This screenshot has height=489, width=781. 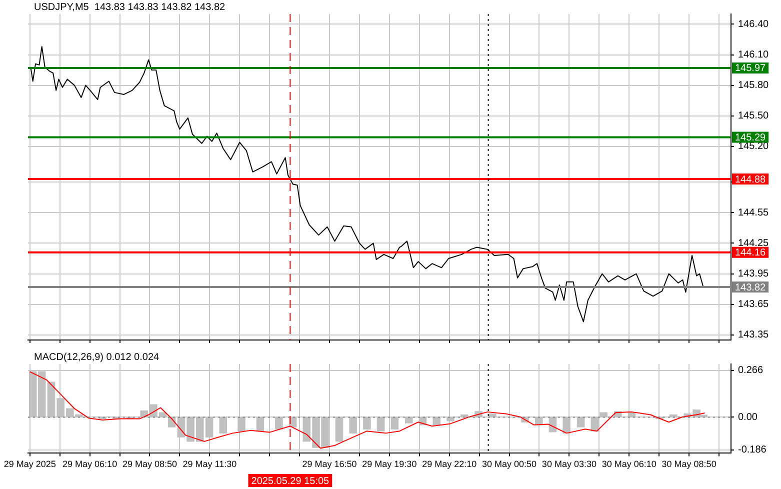 What do you see at coordinates (290, 481) in the screenshot?
I see `ref-line-label: 2025.05.29 15:05` at bounding box center [290, 481].